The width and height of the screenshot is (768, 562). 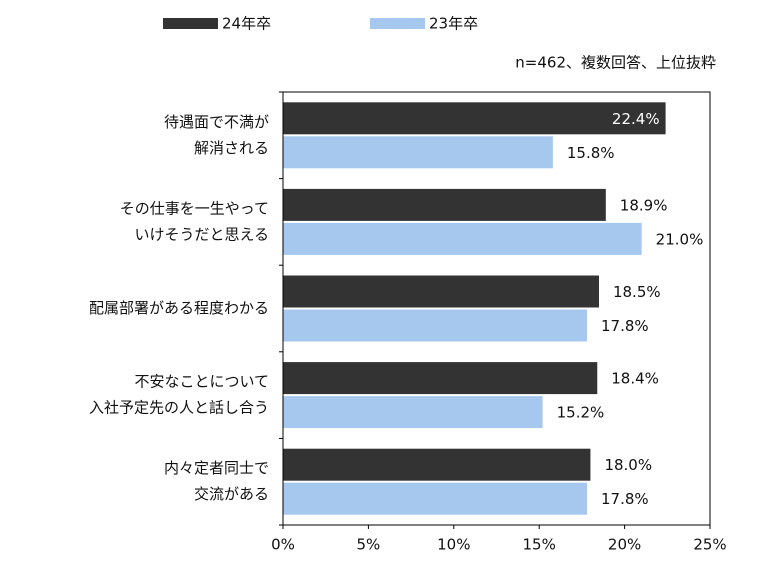 What do you see at coordinates (591, 153) in the screenshot?
I see `data-label: 15.8%` at bounding box center [591, 153].